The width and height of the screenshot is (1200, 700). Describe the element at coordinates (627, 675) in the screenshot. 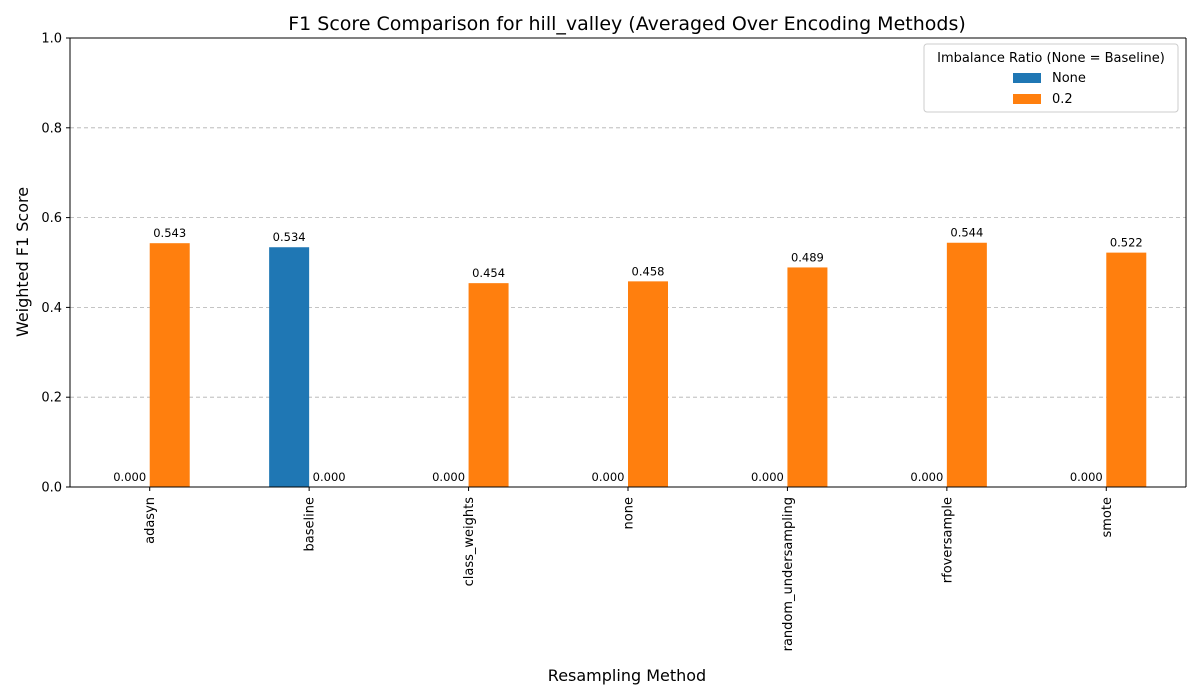

I see `x-axis-label: Resampling Method` at that location.